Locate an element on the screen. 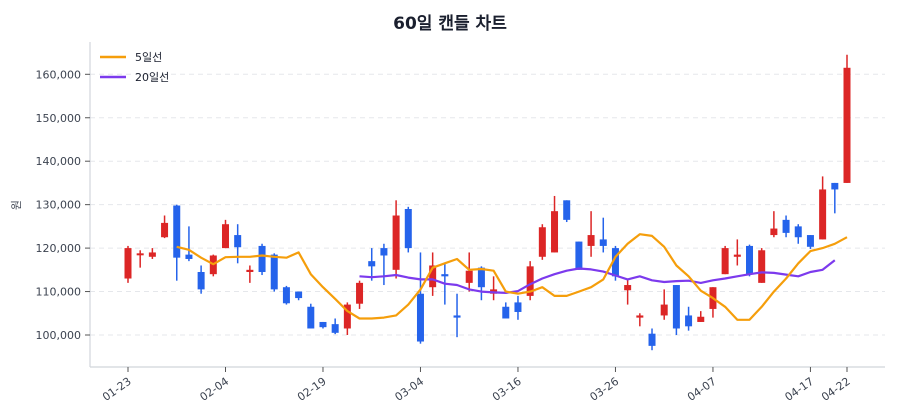 The width and height of the screenshot is (900, 420). x-tick-label: 04-17 is located at coordinates (800, 389).